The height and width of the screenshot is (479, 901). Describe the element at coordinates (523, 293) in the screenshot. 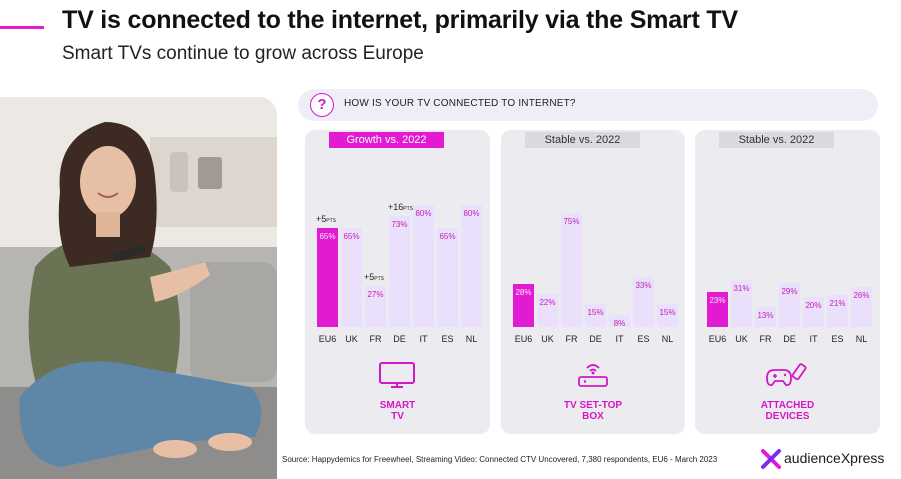

I see `bar-value-label: 28%` at that location.